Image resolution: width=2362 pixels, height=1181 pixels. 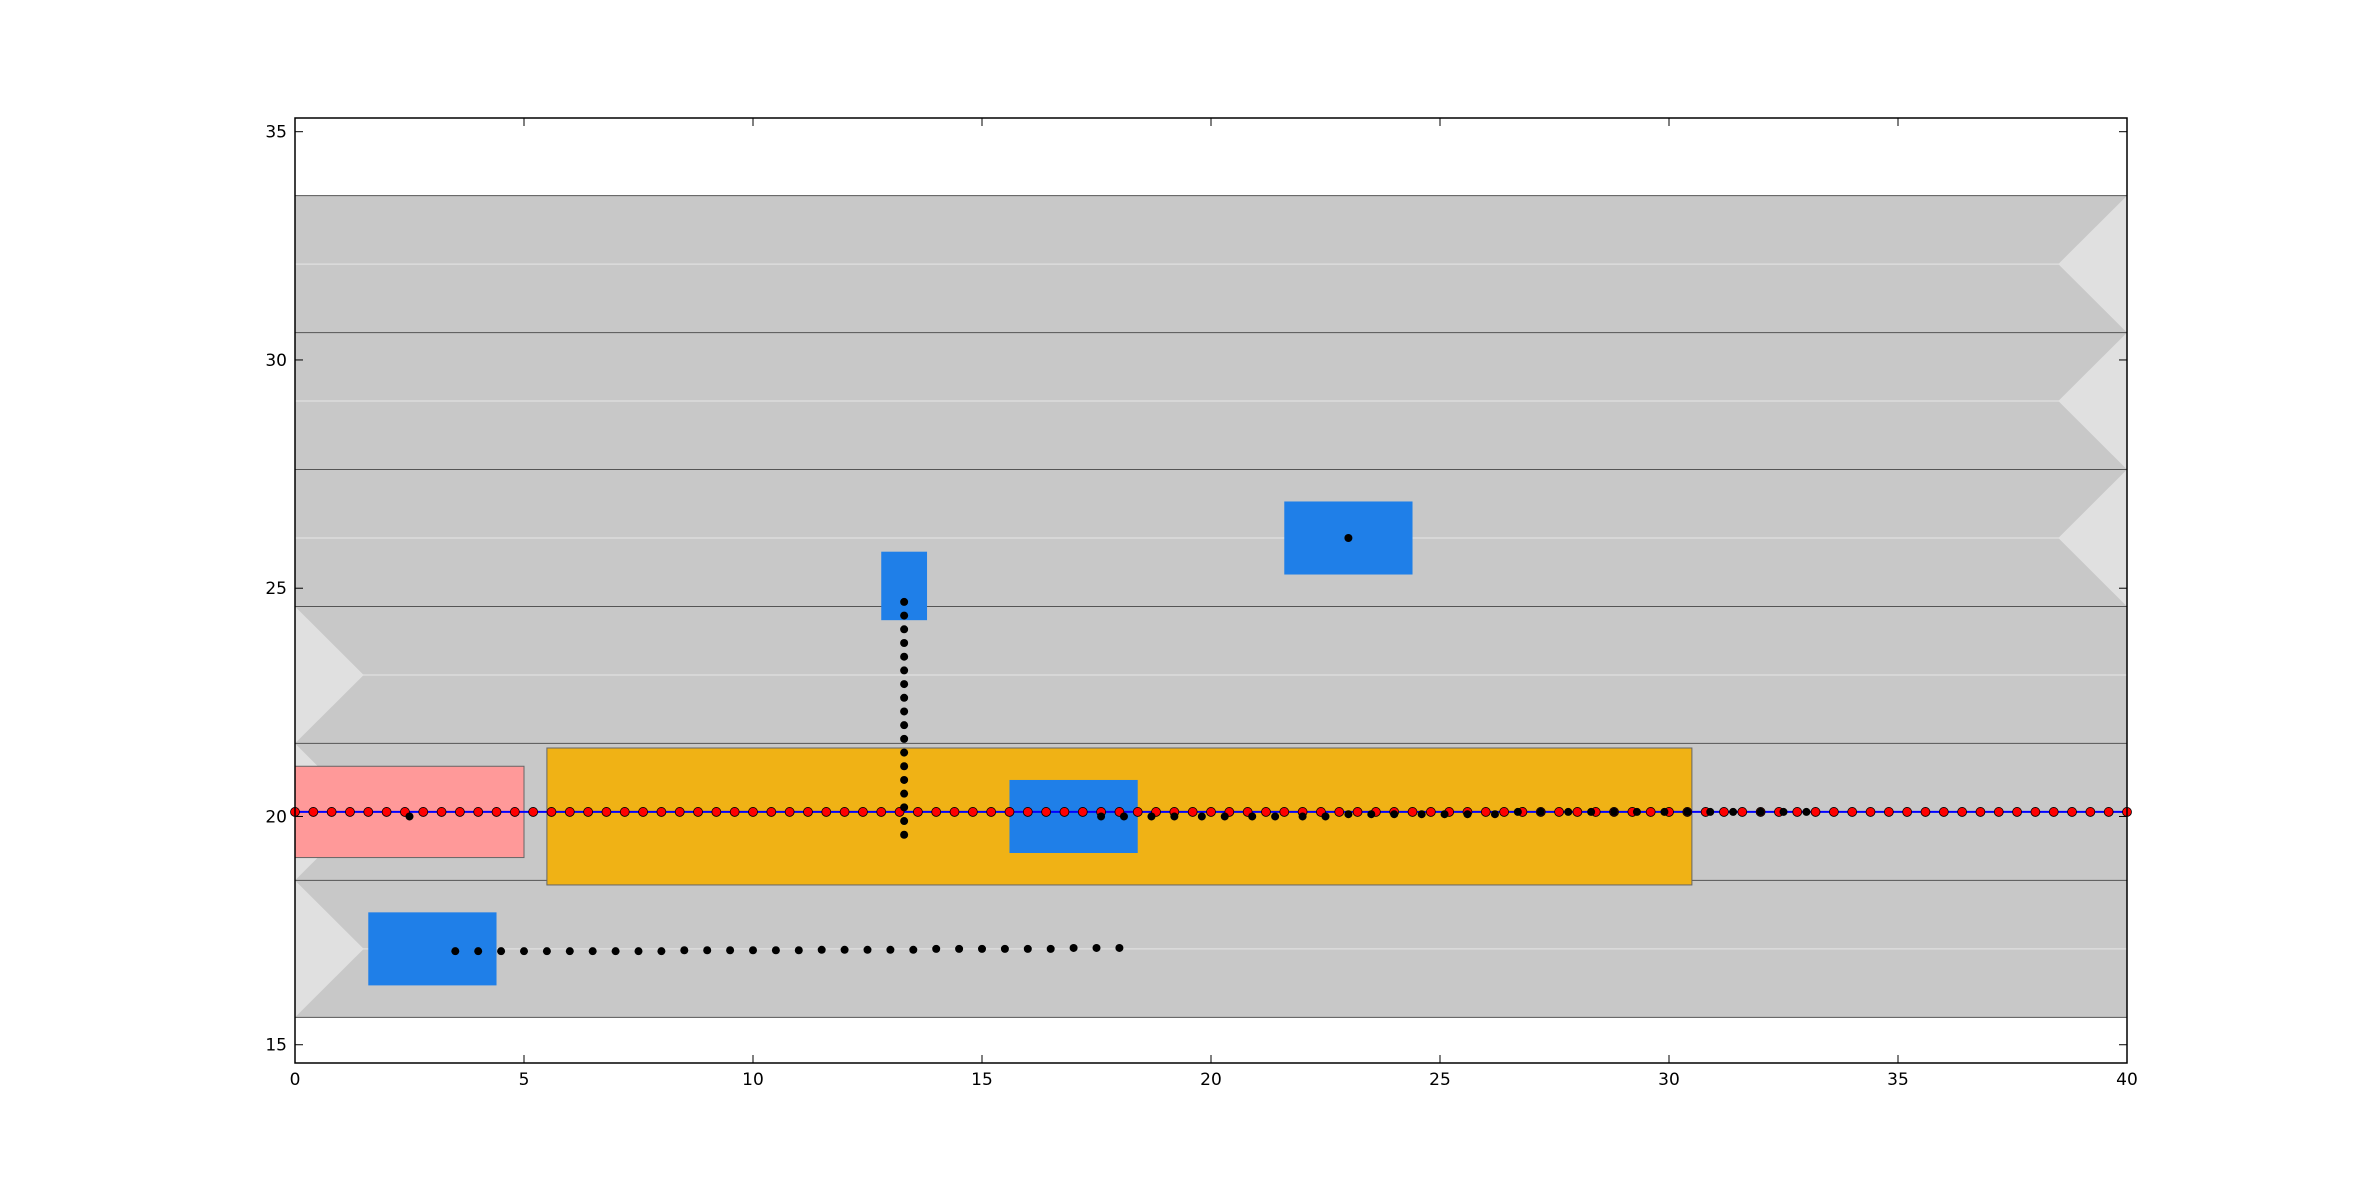 I want to click on y-tick-label: 35, so click(x=276, y=133).